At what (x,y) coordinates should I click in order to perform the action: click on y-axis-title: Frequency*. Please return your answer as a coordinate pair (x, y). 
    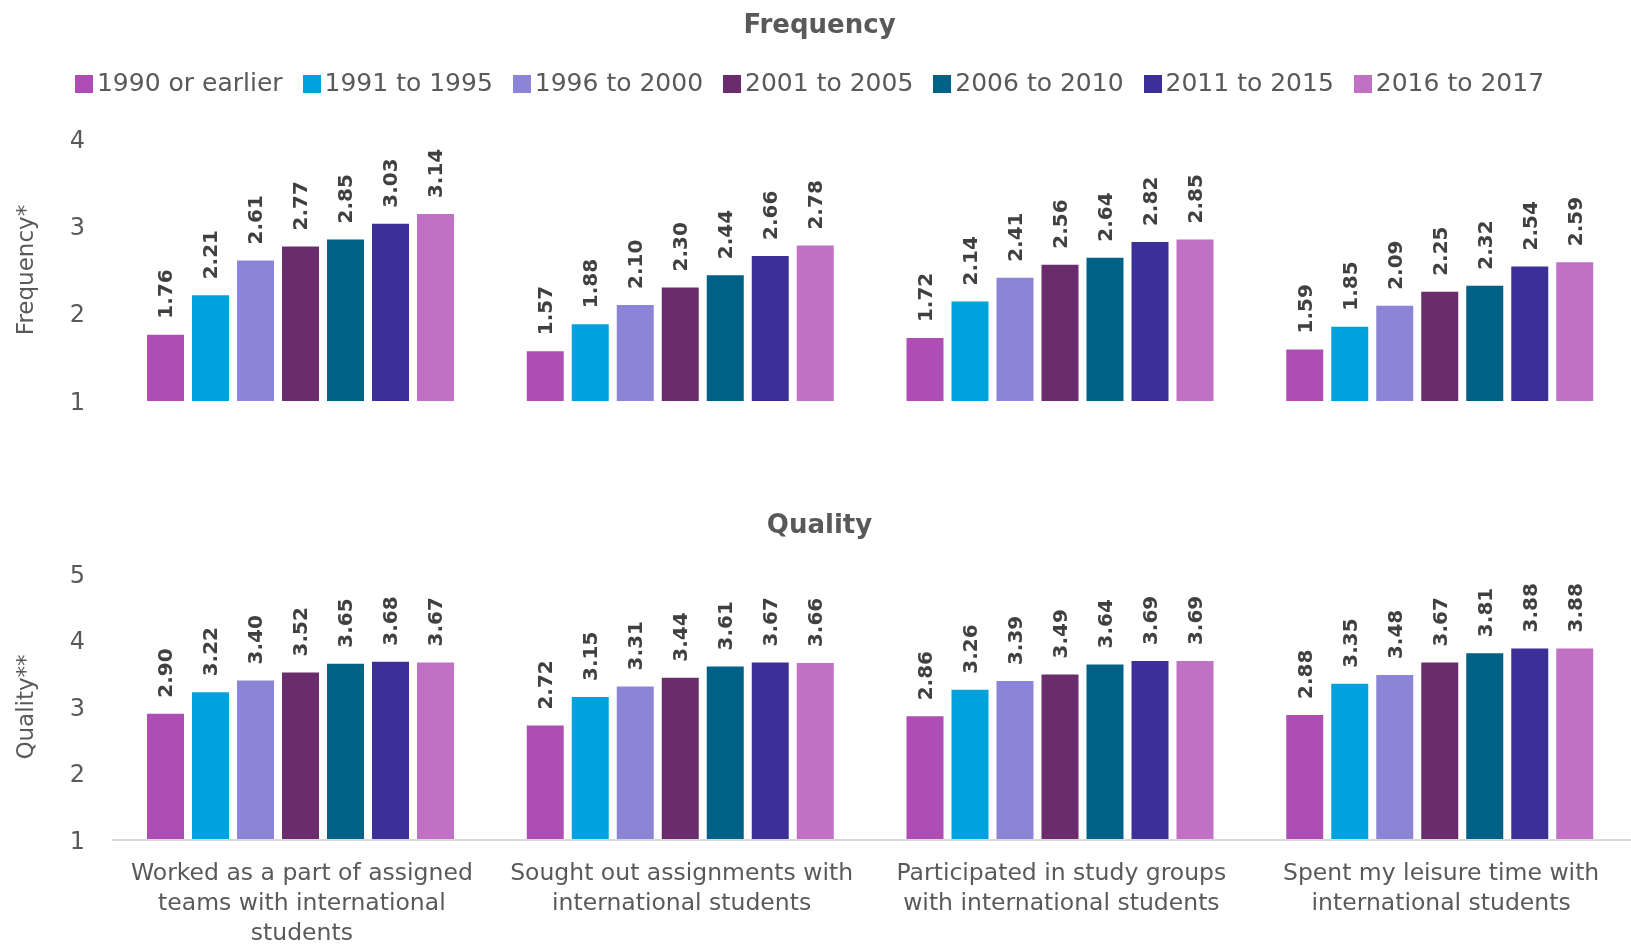
    Looking at the image, I should click on (25, 270).